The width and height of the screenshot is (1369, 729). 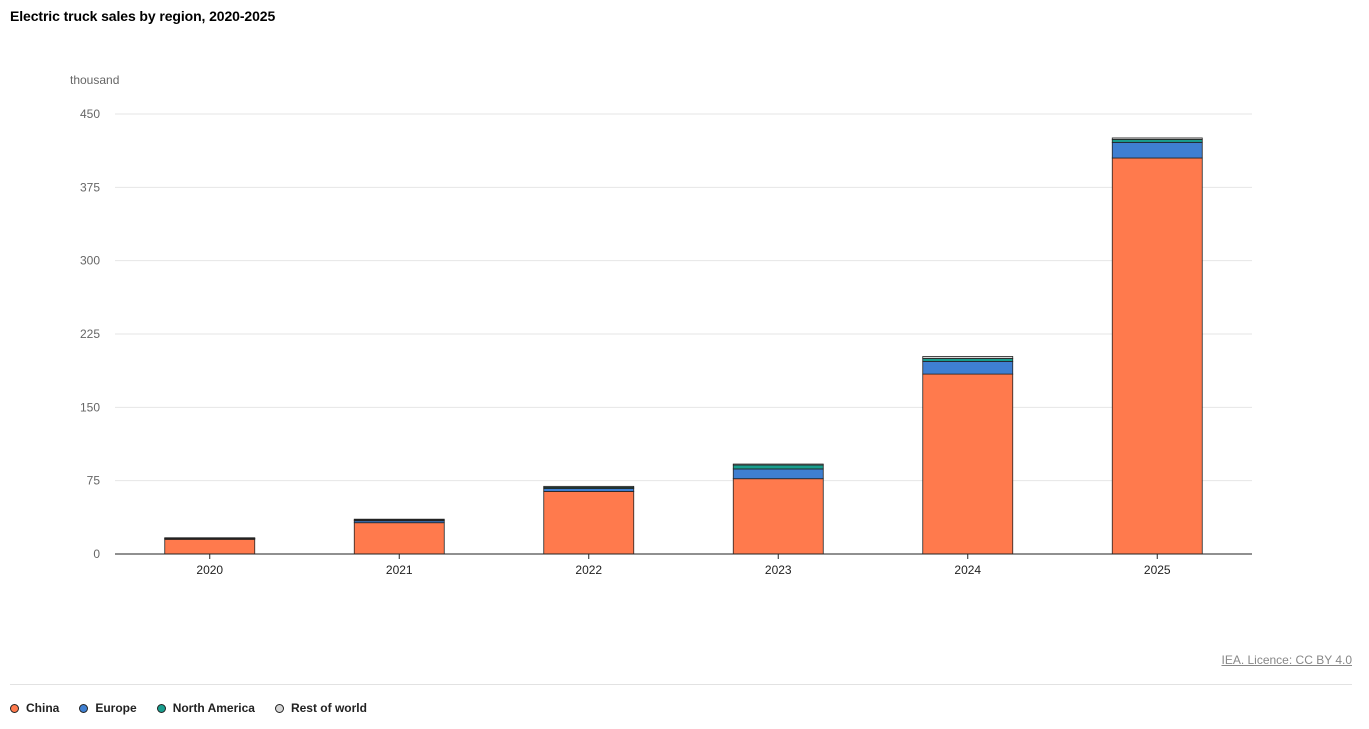 I want to click on legend-item-rest-of-world: Rest of world, so click(x=320, y=708).